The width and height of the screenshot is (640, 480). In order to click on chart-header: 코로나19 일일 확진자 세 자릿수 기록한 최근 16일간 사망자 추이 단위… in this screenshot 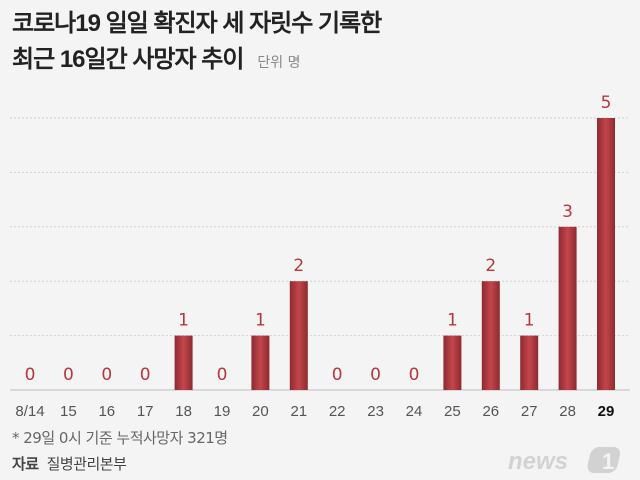, I will do `click(197, 42)`.